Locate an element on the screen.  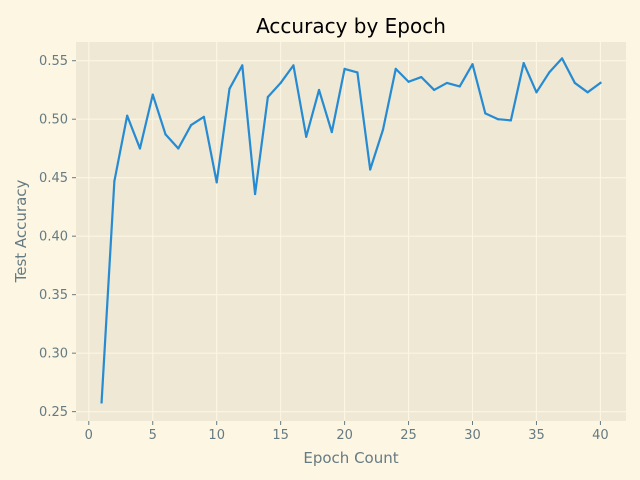
x-tick-label: 0 is located at coordinates (89, 435).